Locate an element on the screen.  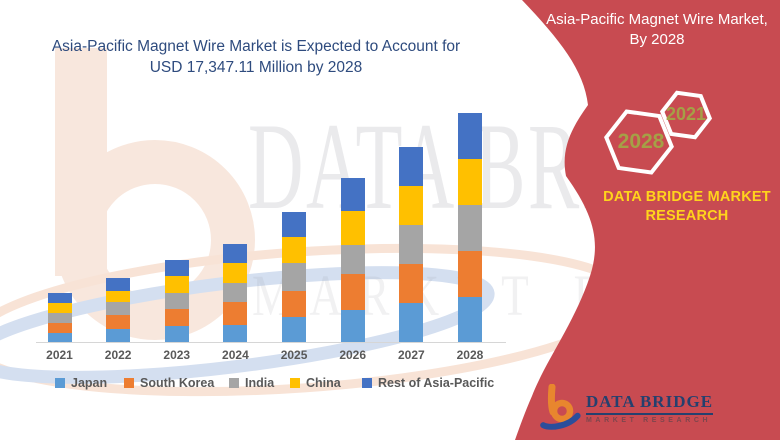
legend-item-south-korea: South Korea is located at coordinates (169, 382).